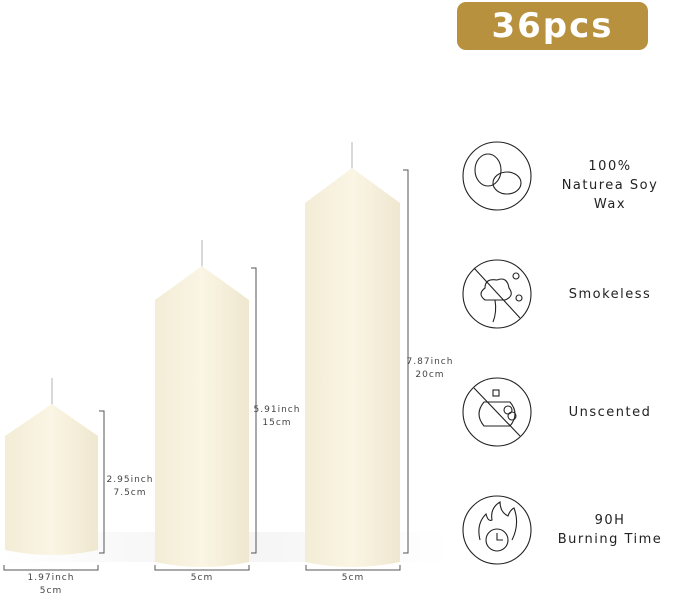  What do you see at coordinates (202, 578) in the screenshot?
I see `medium-width-label: 5cm` at bounding box center [202, 578].